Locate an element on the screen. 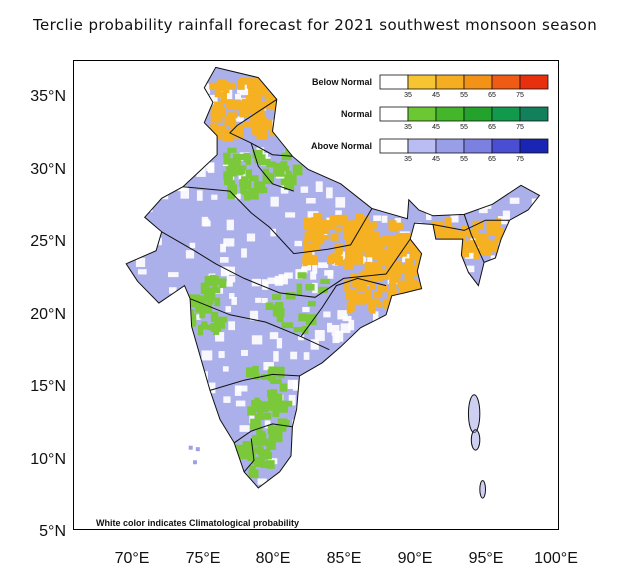  lon-label-70: 70°E is located at coordinates (132, 558).